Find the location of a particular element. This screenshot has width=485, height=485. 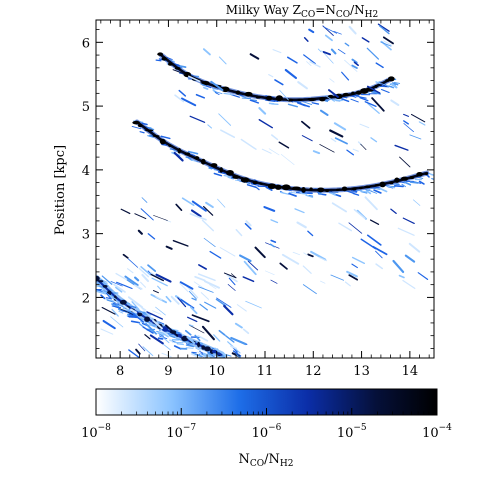

y-axis-label: Position [kpc] is located at coordinates (60, 190).